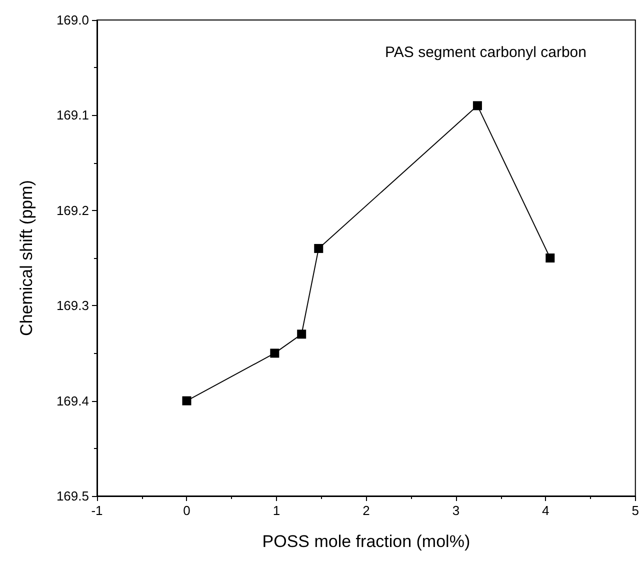 The image size is (642, 562). What do you see at coordinates (546, 510) in the screenshot?
I see `x-tick-label: 4` at bounding box center [546, 510].